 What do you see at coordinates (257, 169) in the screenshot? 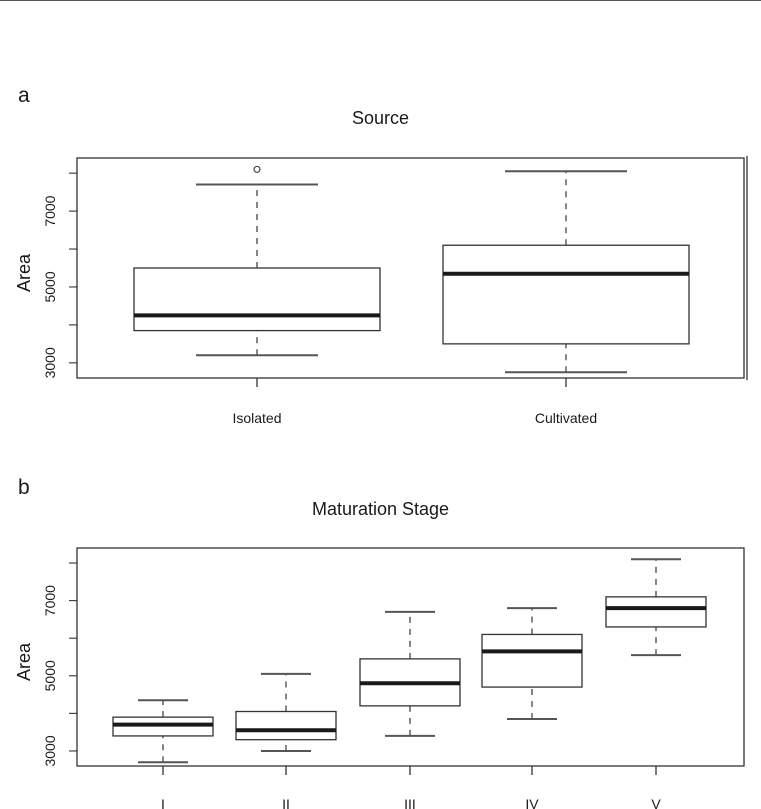
I see `outlier-point` at bounding box center [257, 169].